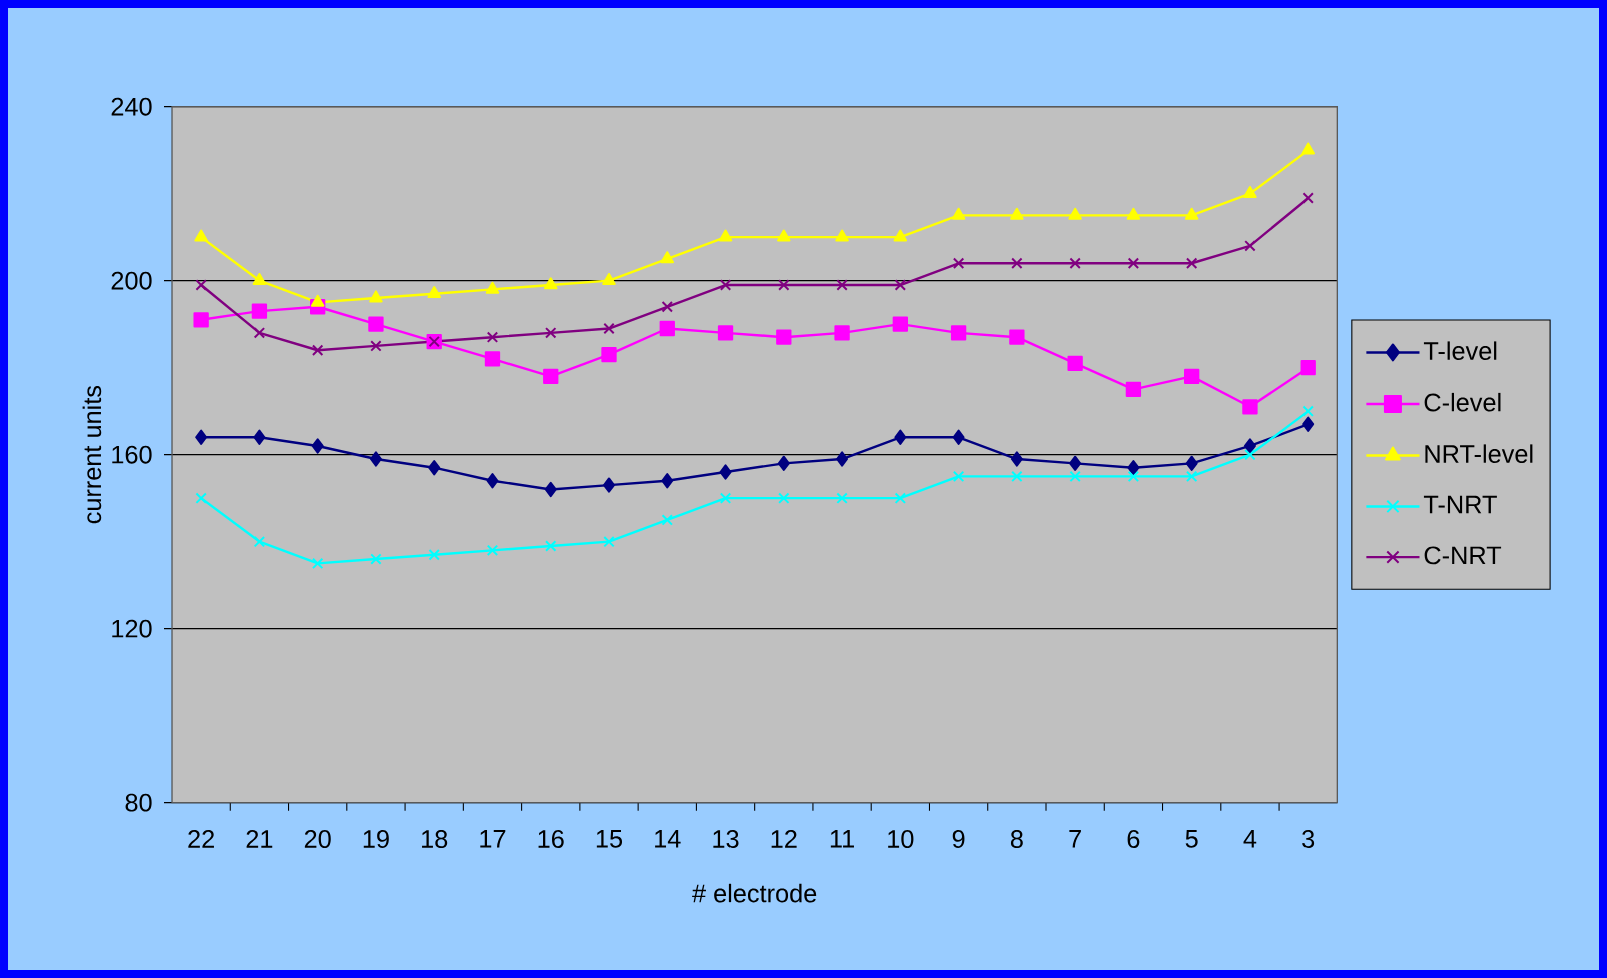 The height and width of the screenshot is (978, 1607). What do you see at coordinates (842, 839) in the screenshot?
I see `x-tick-label: 11` at bounding box center [842, 839].